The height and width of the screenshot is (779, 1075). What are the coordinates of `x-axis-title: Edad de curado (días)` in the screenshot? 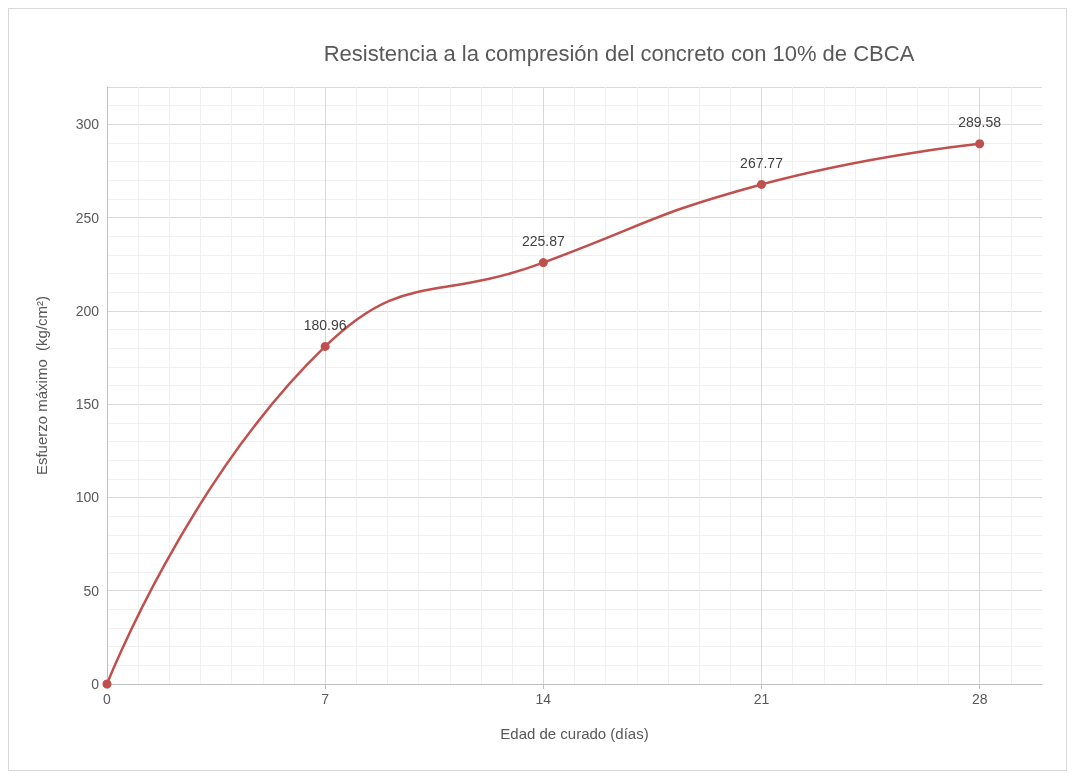 It's located at (574, 733).